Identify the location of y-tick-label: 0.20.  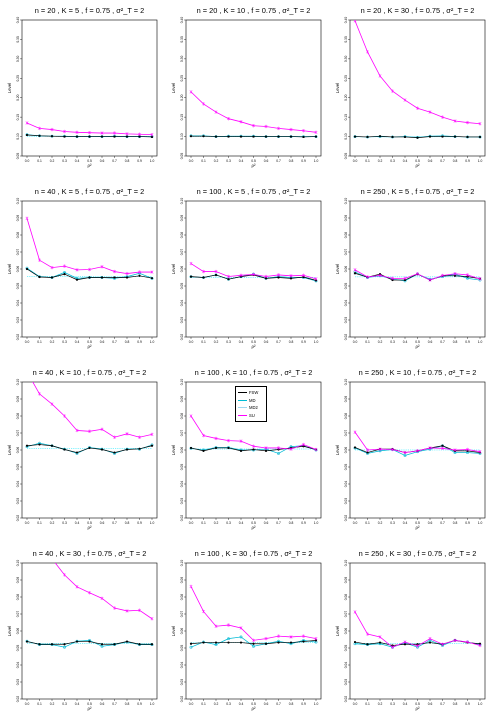
(18, 97).